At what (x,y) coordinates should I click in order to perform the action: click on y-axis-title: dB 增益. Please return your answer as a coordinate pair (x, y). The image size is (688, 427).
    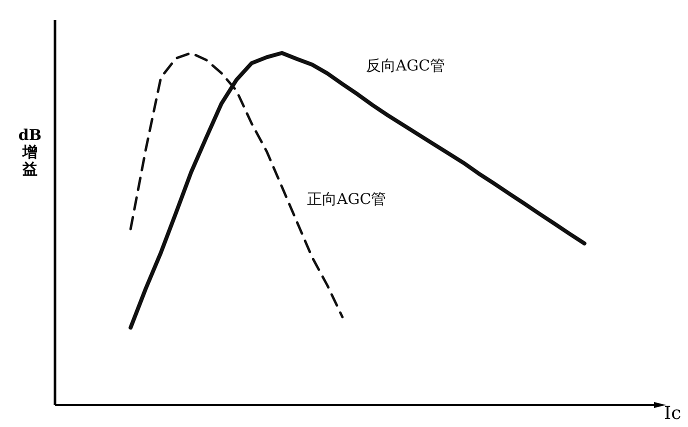
    Looking at the image, I should click on (30, 152).